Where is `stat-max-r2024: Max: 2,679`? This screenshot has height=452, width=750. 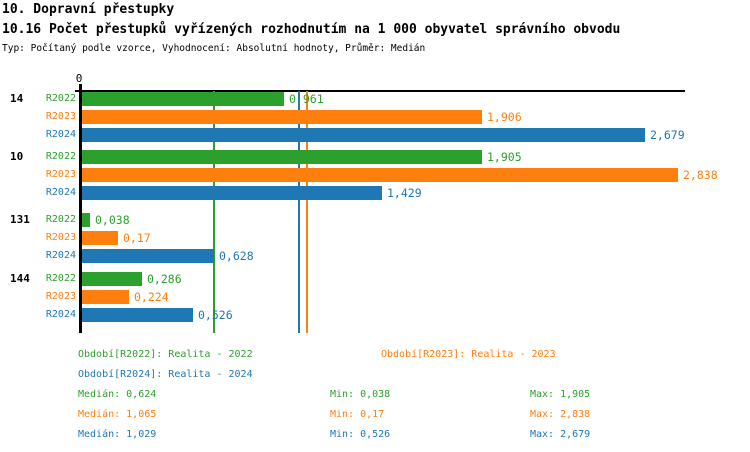
stat-max-r2024: Max: 2,679 is located at coordinates (560, 434).